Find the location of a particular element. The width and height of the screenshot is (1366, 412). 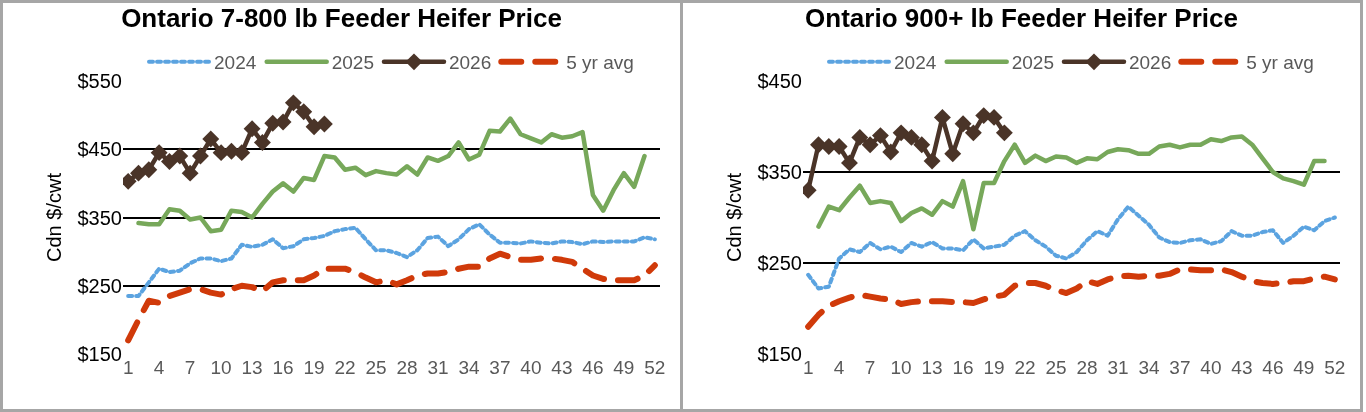

chart-title: Ontario 7-800 lb Feeder Heifer Price is located at coordinates (341, 18).